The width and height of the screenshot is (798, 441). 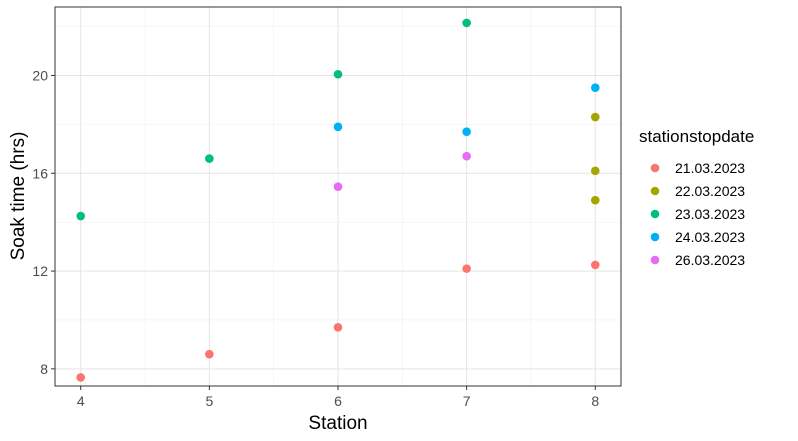 What do you see at coordinates (710, 214) in the screenshot?
I see `legend-label: 23.03.2023` at bounding box center [710, 214].